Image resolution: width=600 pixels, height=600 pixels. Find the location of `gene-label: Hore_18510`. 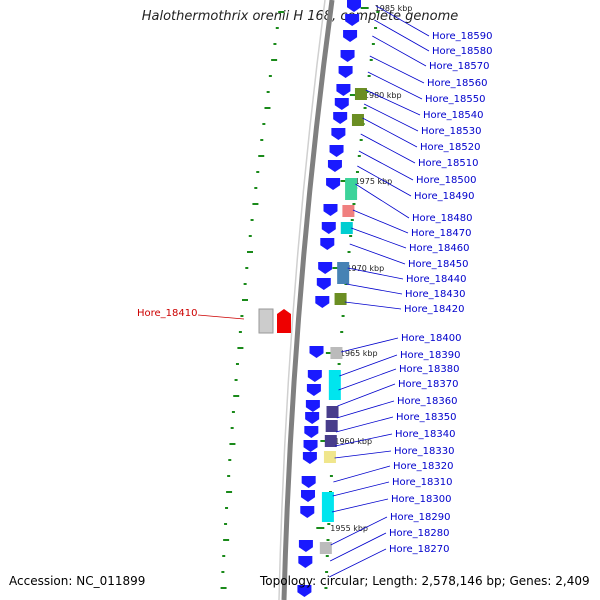

gene-label: Hore_18510 is located at coordinates (448, 163).